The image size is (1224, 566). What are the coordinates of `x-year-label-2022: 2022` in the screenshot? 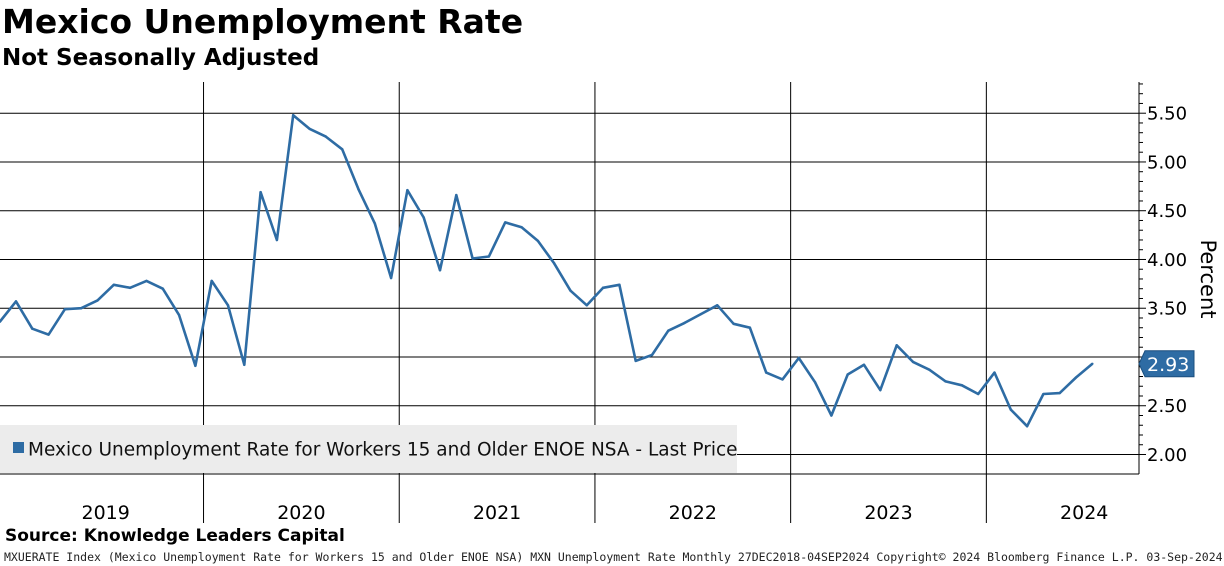 It's located at (693, 513).